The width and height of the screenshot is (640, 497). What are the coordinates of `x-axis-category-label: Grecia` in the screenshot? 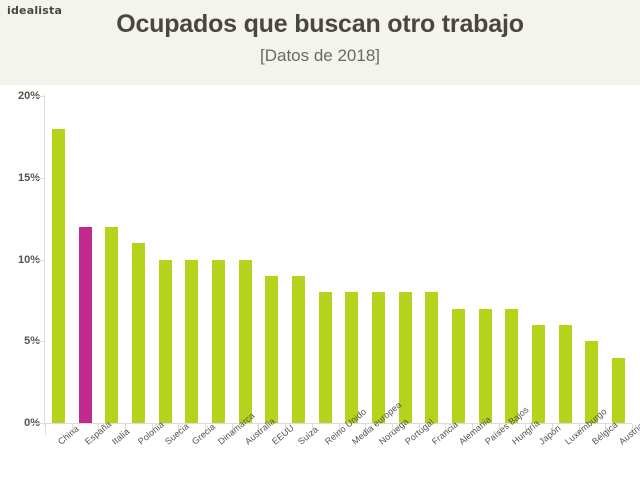 It's located at (203, 434).